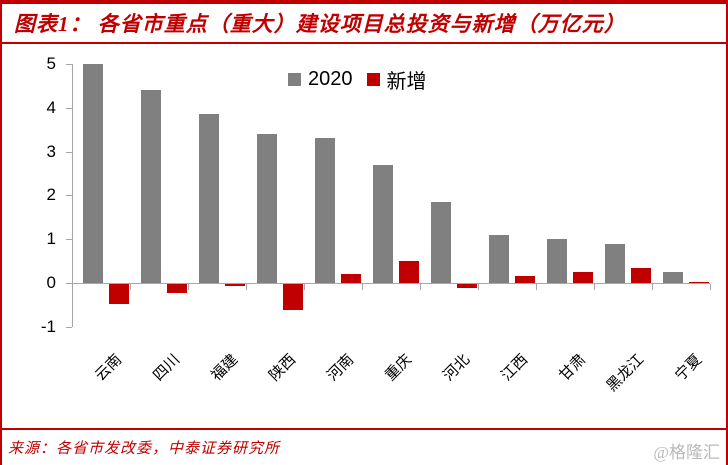 Image resolution: width=728 pixels, height=465 pixels. I want to click on legend-item-new: 新增, so click(396, 79).